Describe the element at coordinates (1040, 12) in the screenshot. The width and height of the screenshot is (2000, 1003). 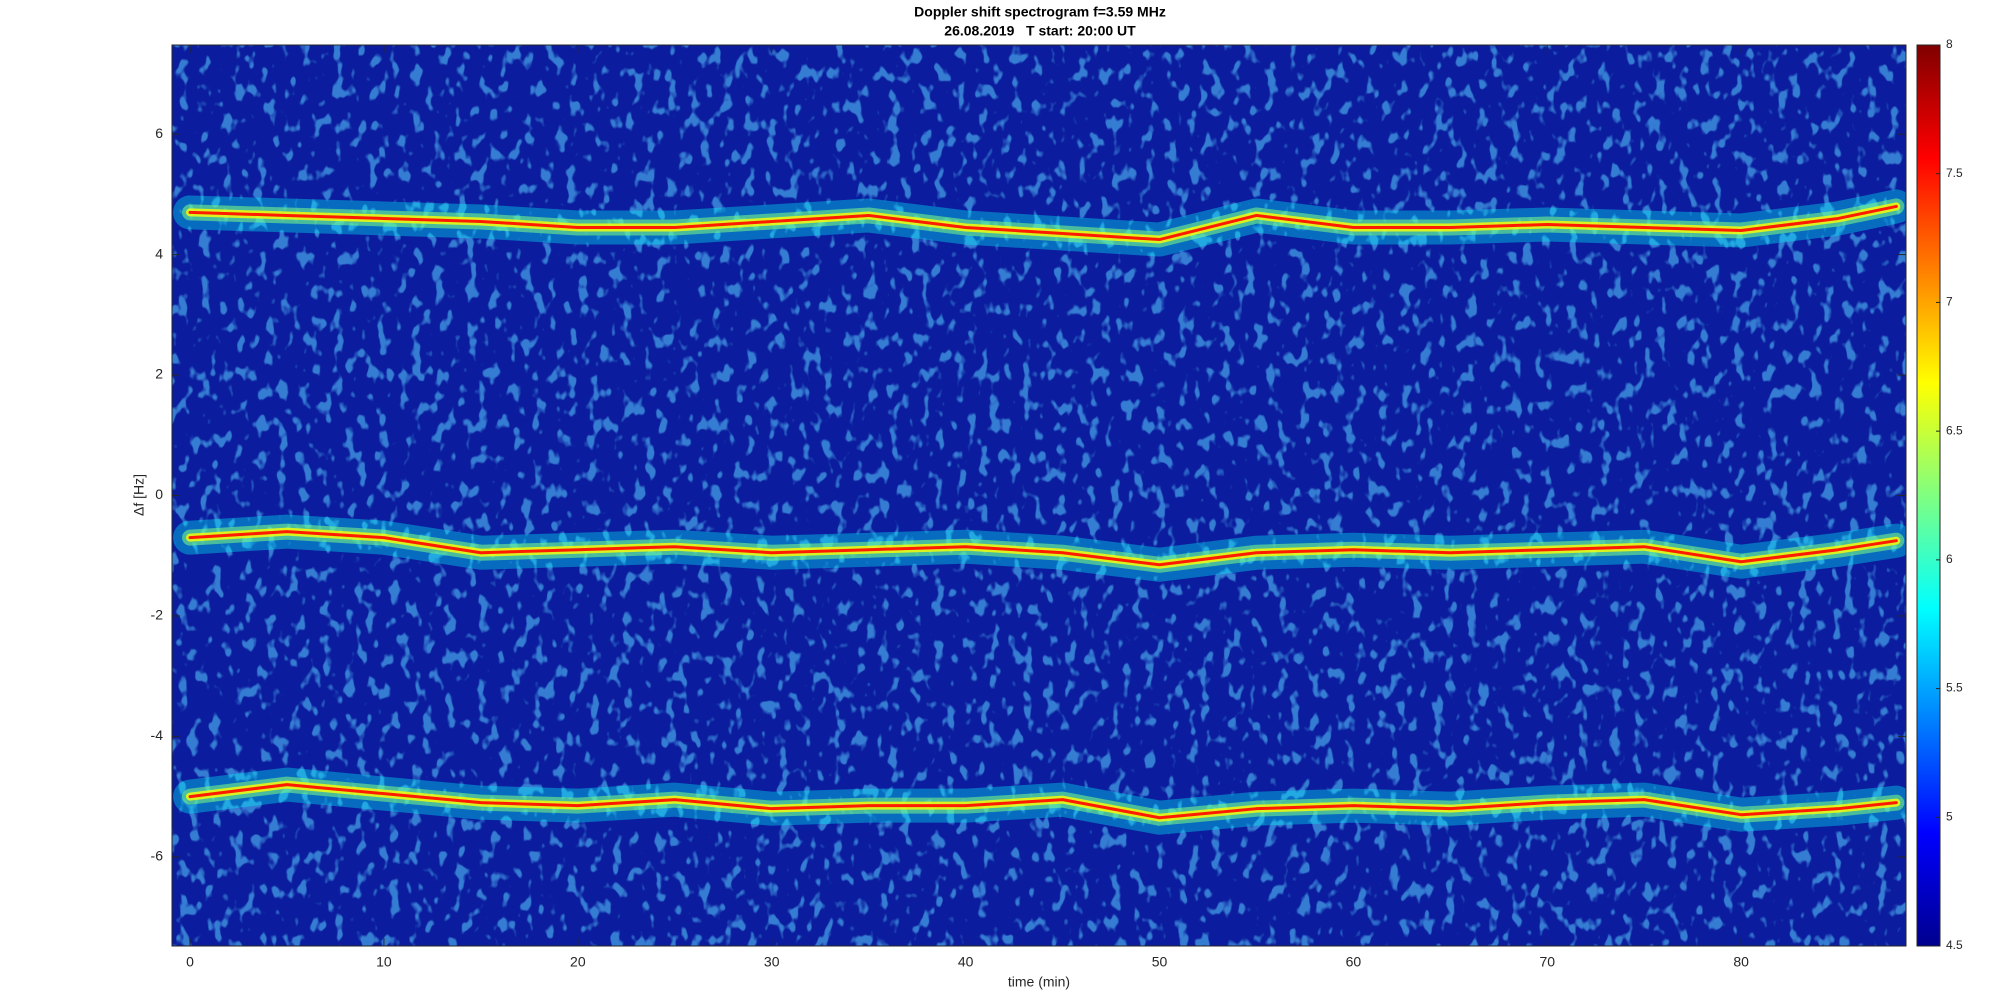
I see `chart-title: Doppler shift spectrogram f=3.59 MHz` at that location.